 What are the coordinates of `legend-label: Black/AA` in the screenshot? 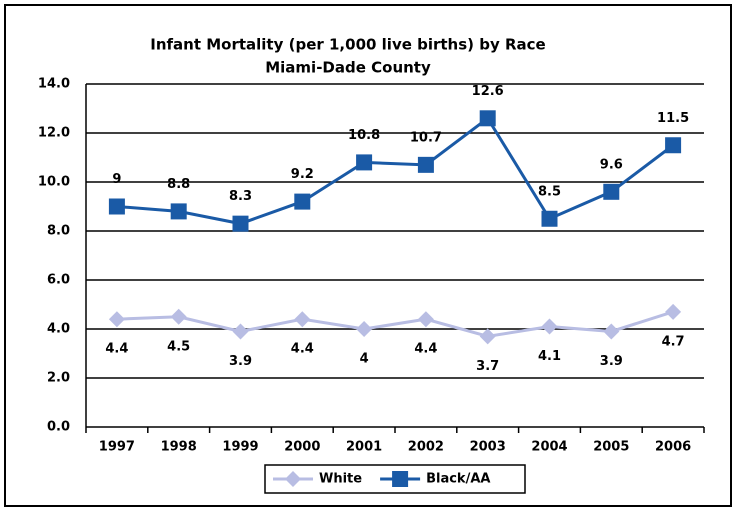 It's located at (458, 479).